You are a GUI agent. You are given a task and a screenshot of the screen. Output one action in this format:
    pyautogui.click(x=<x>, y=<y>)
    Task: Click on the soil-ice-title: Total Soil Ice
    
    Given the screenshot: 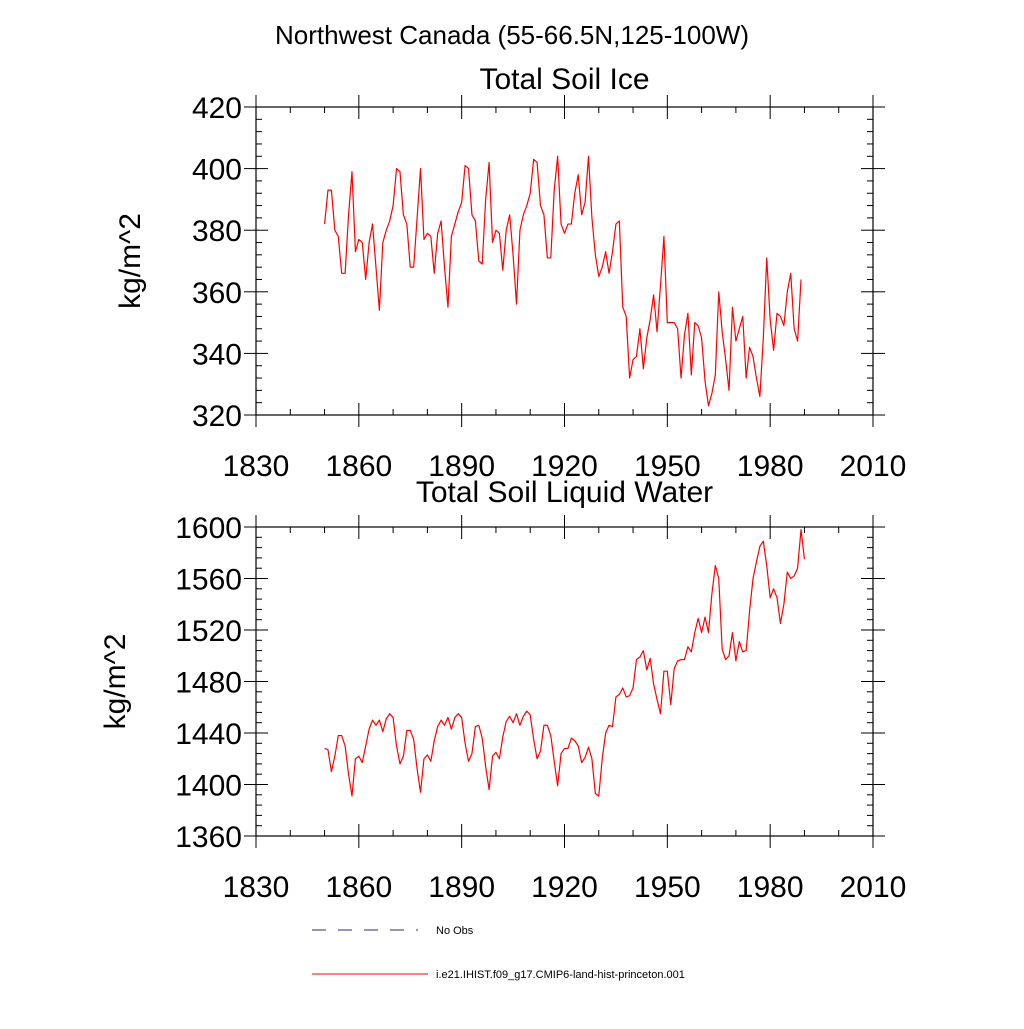 What is the action you would take?
    pyautogui.click(x=564, y=79)
    